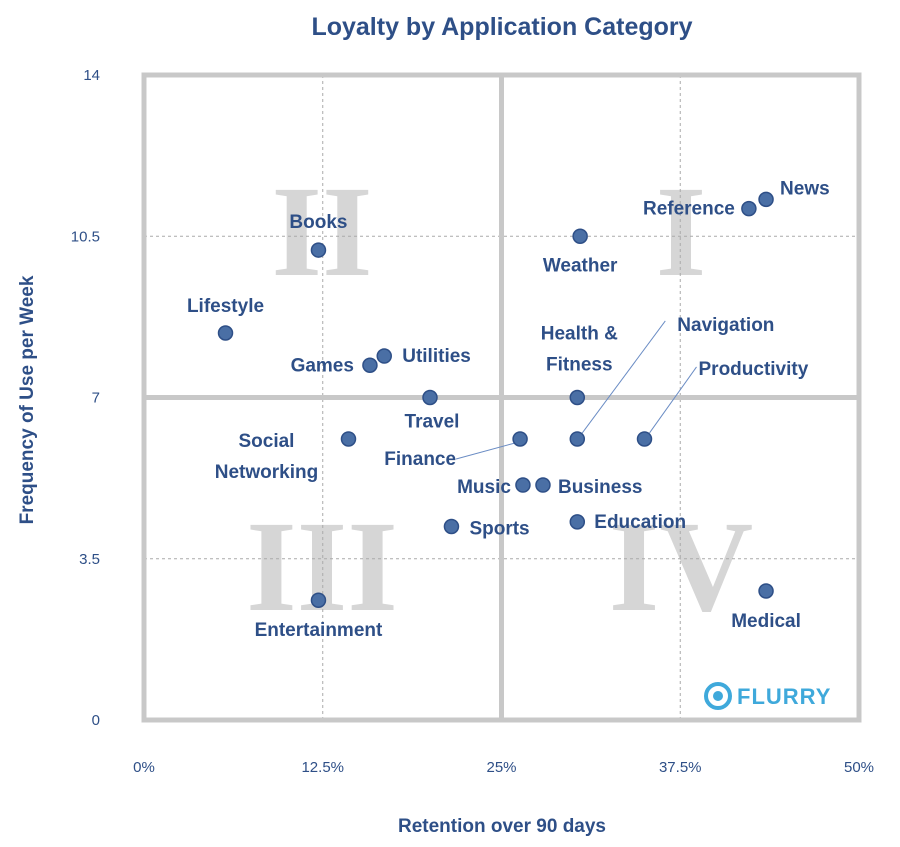  I want to click on point-music, so click(523, 485).